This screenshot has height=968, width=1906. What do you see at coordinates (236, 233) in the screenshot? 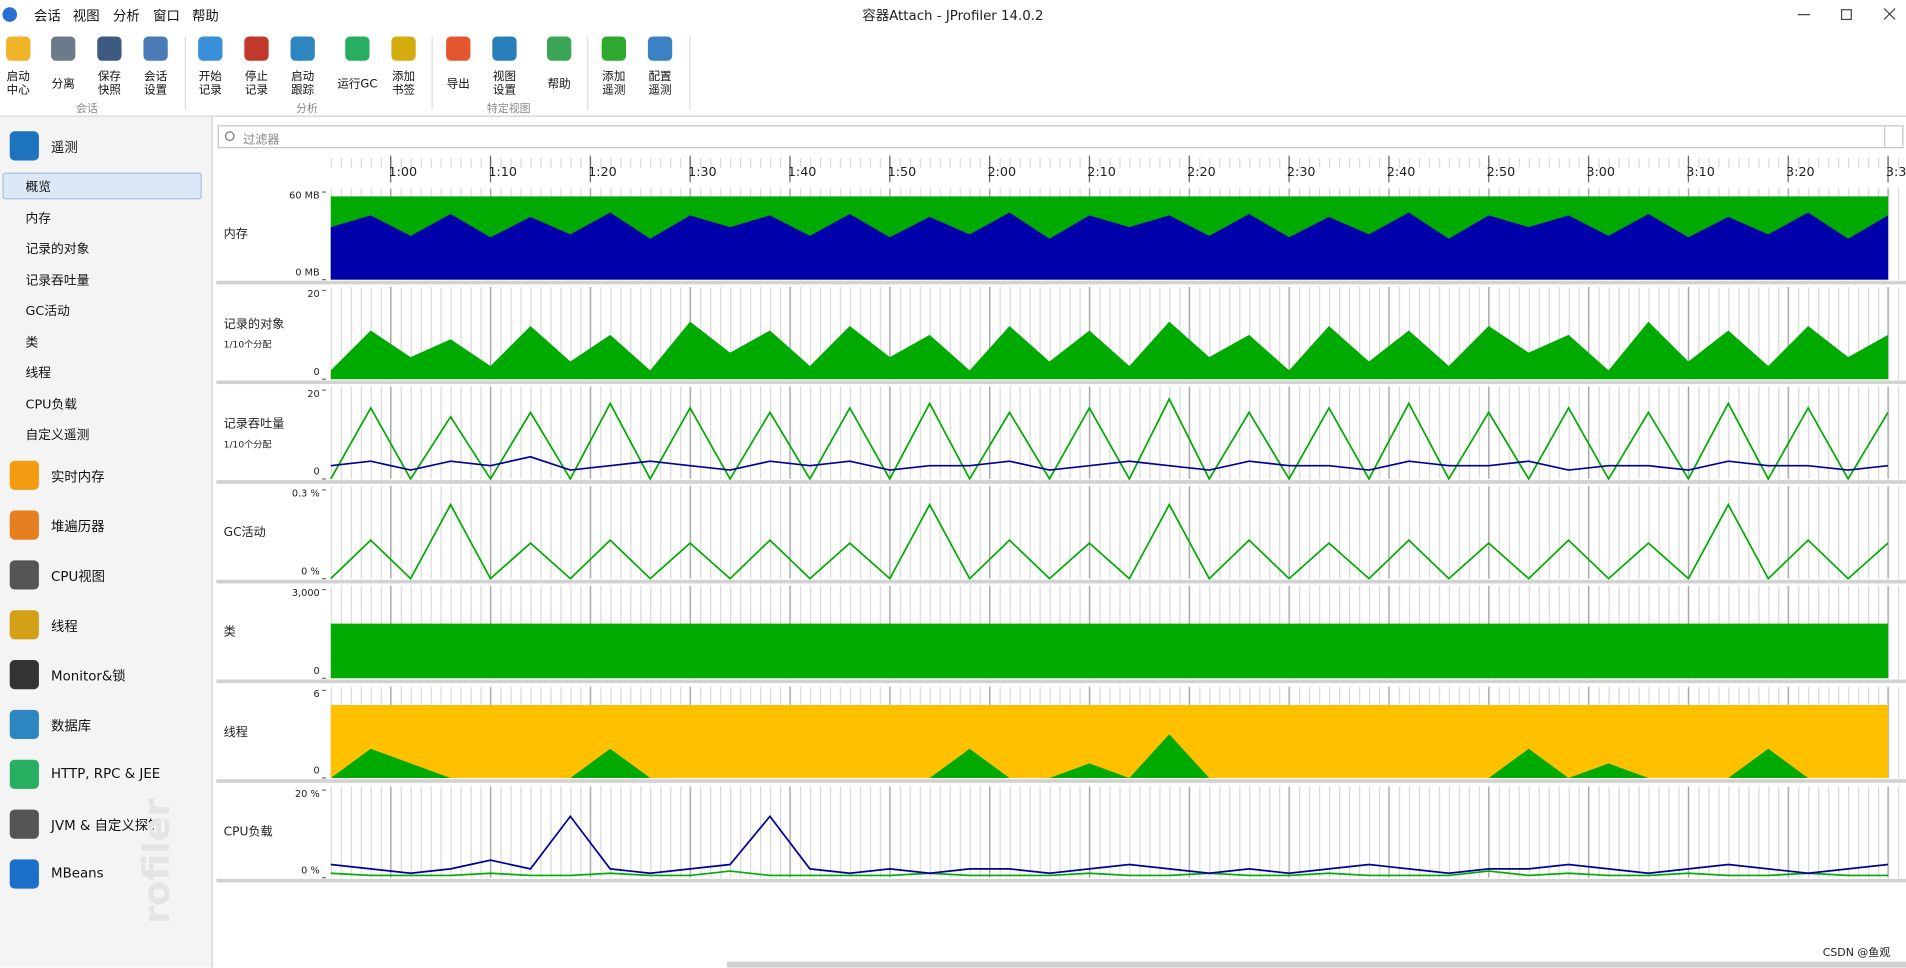
I see `panel-label: 内存` at bounding box center [236, 233].